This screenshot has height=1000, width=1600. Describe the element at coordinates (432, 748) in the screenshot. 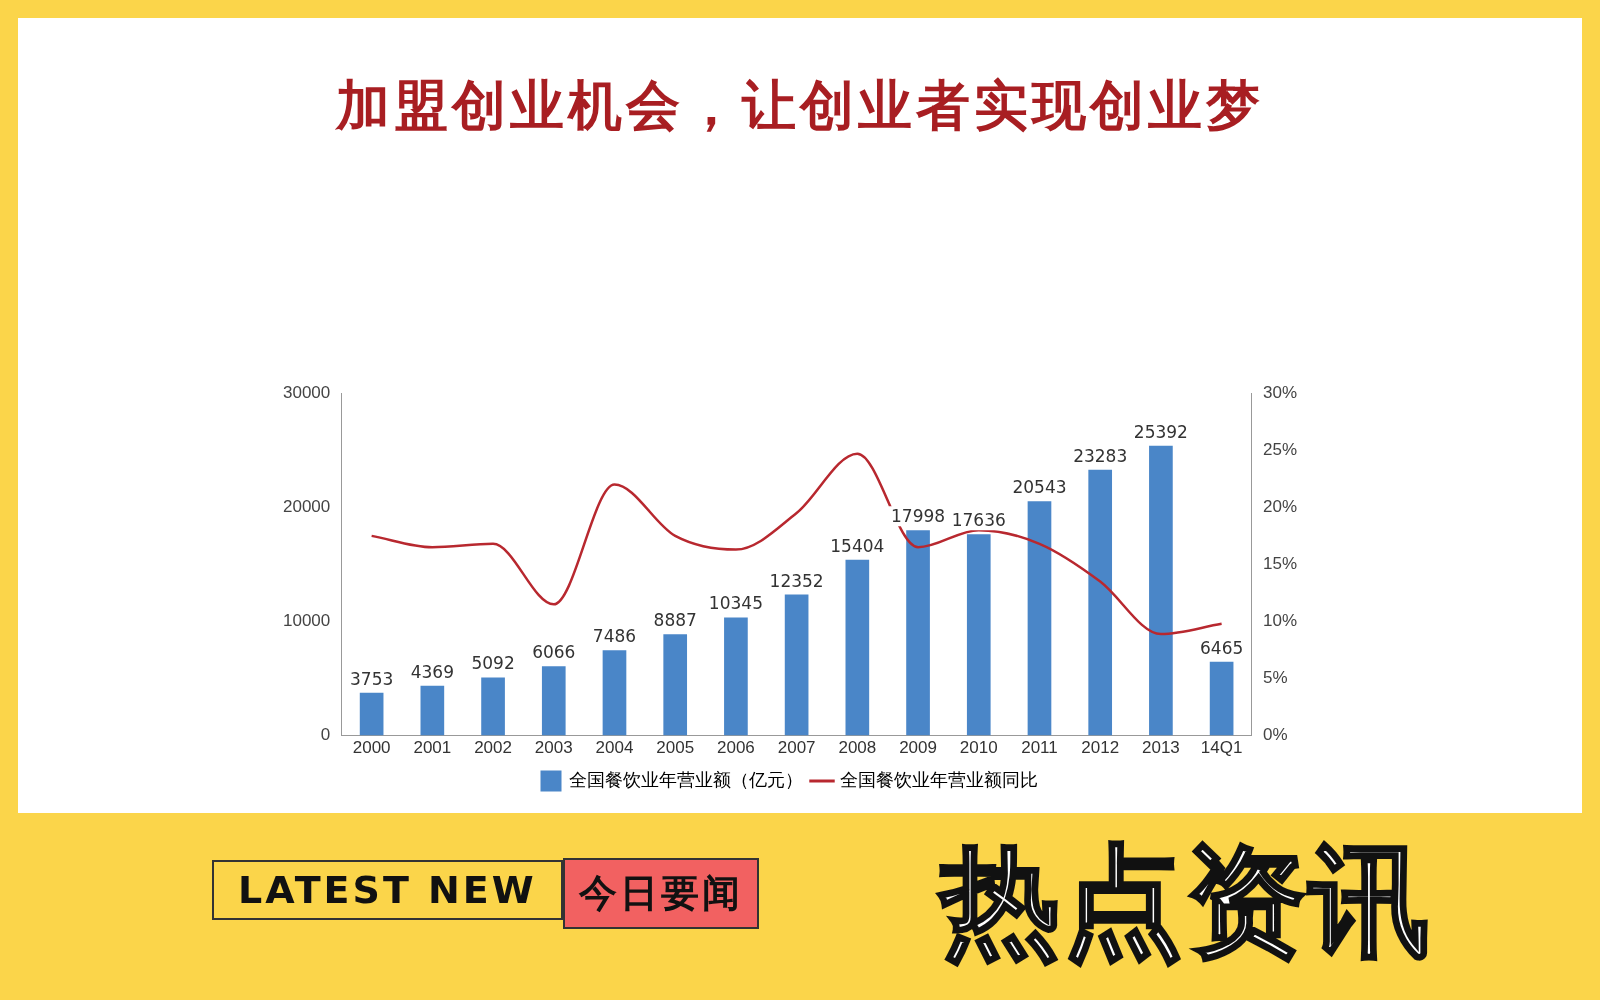

I see `x-tick-label: 2001` at that location.